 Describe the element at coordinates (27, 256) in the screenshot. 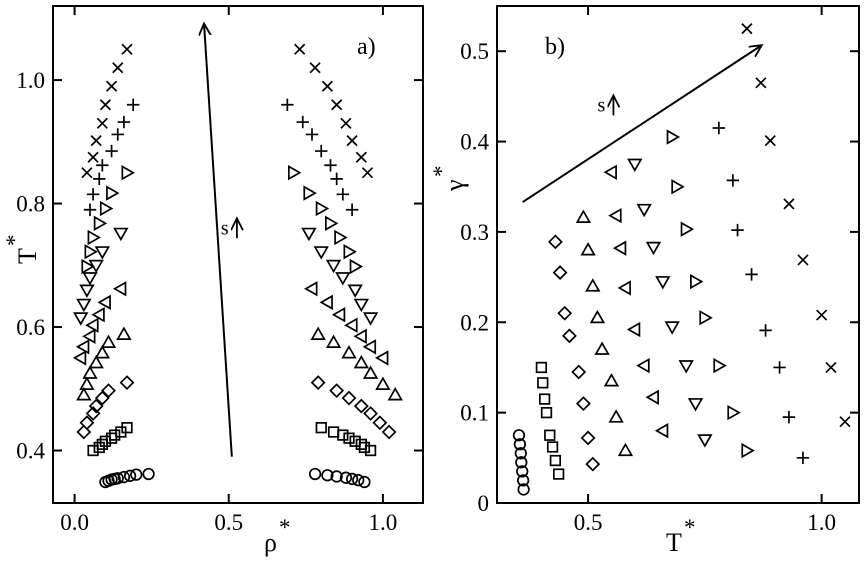

I see `panel-a-y-axis-label: T` at that location.